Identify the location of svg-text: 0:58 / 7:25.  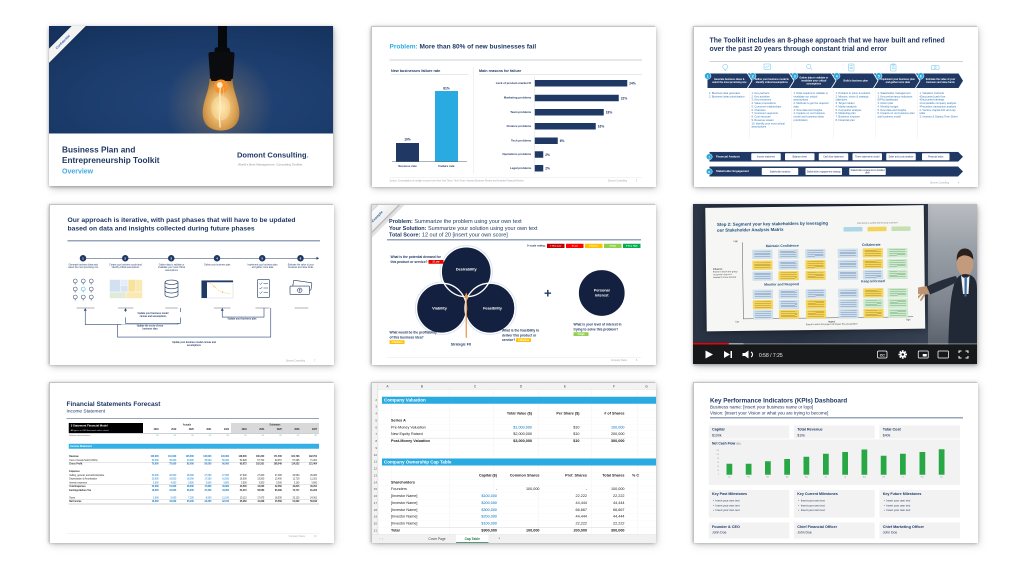
(771, 356).